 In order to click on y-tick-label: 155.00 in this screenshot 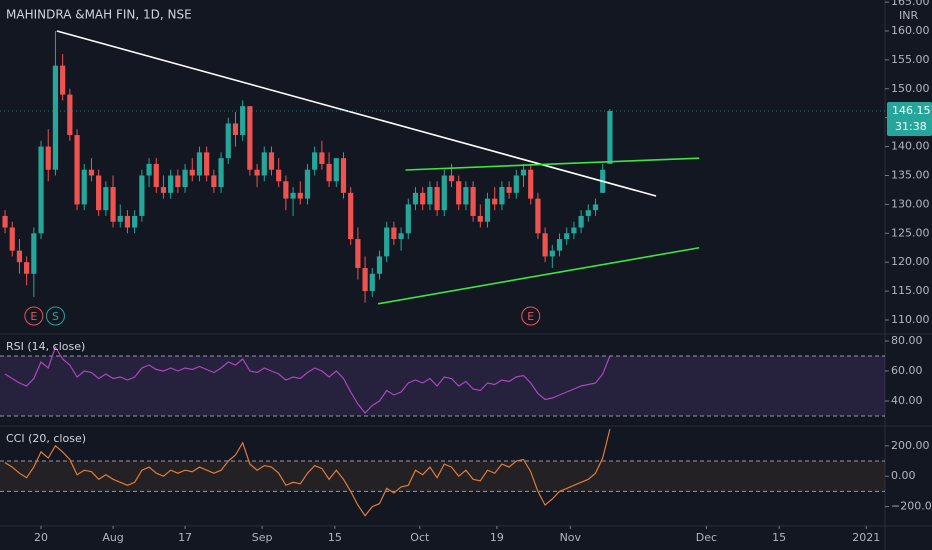, I will do `click(910, 59)`.